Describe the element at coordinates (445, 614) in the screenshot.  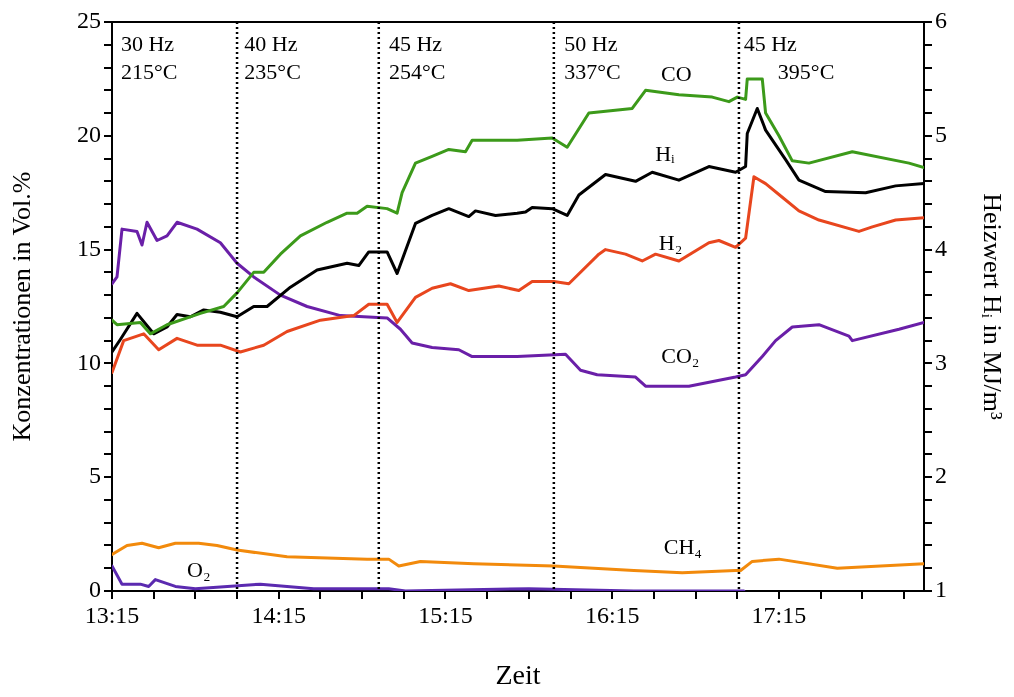
I see `x-tick-label: 15:15` at that location.